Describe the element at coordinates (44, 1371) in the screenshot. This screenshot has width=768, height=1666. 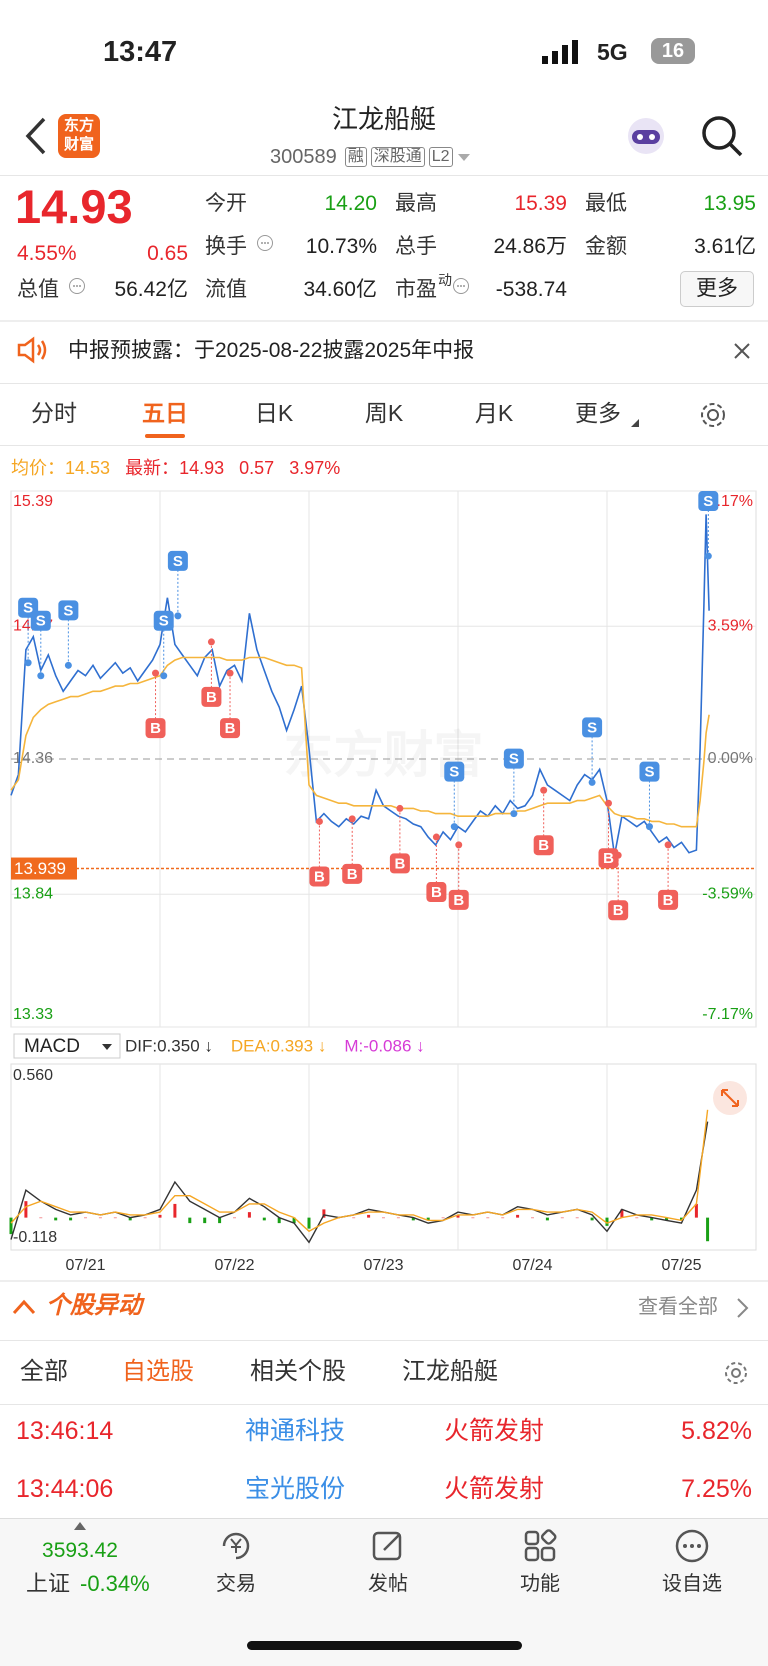
I see `mover-tab: 全部` at that location.